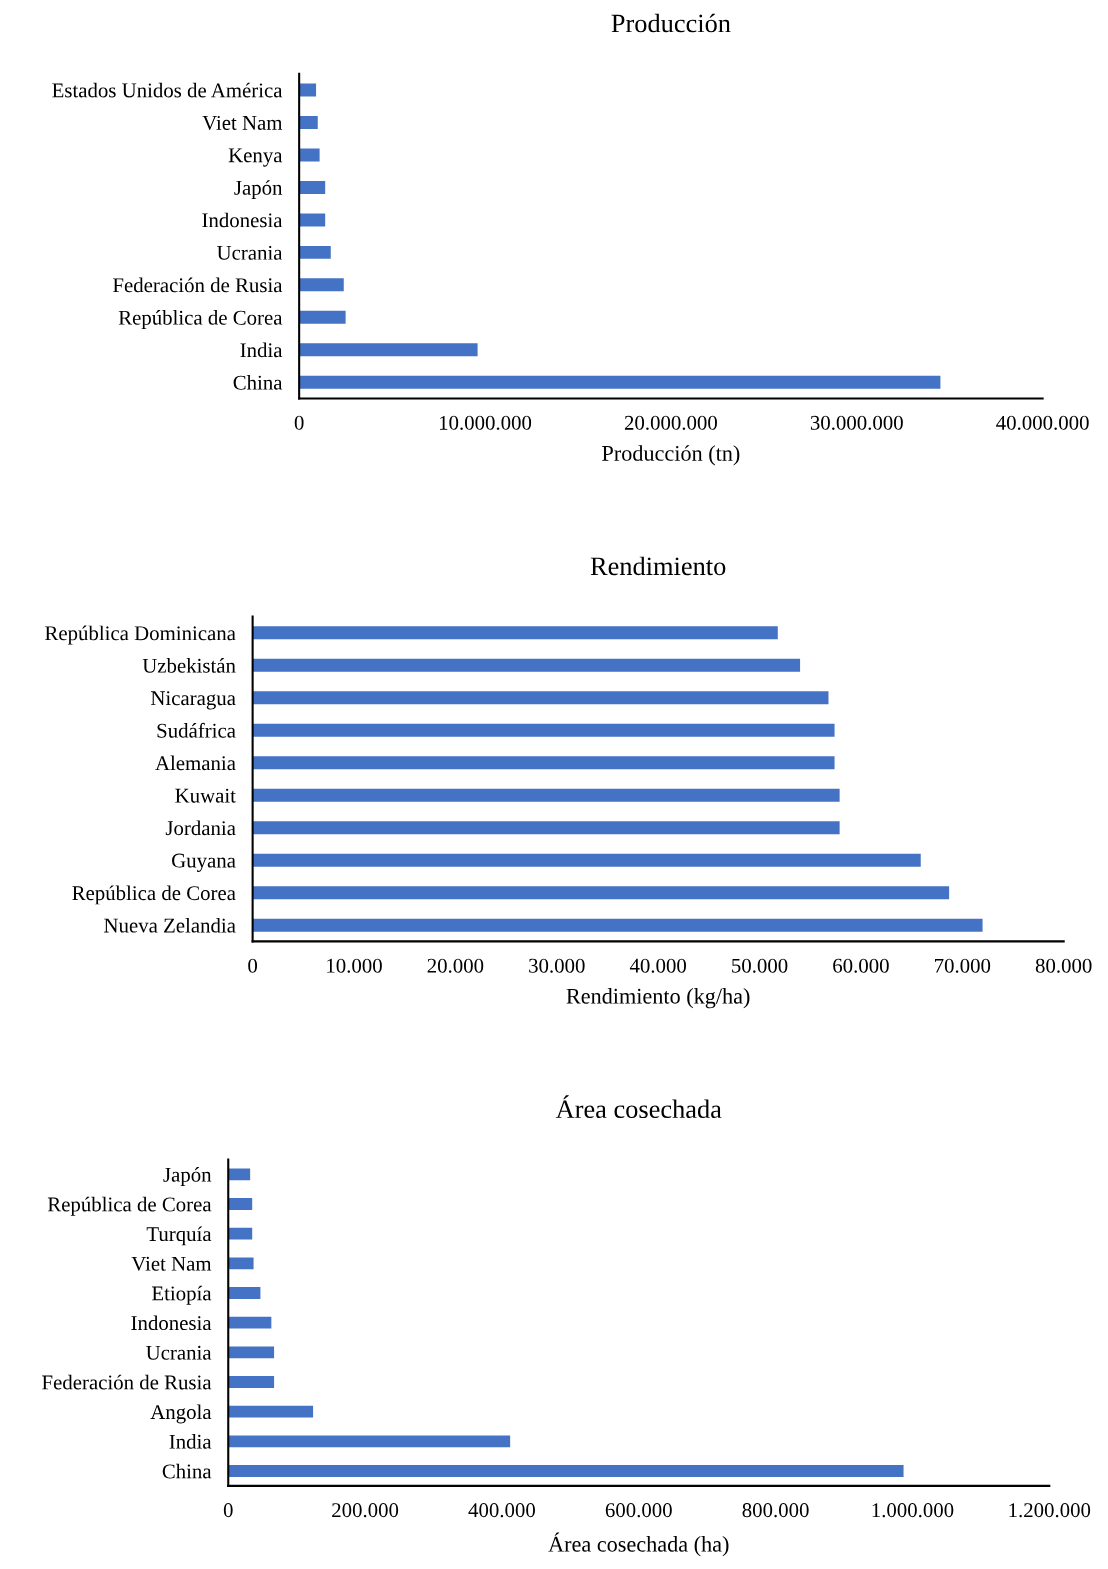 Image resolution: width=1108 pixels, height=1569 pixels. I want to click on x-tick-label: 400.000, so click(501, 1510).